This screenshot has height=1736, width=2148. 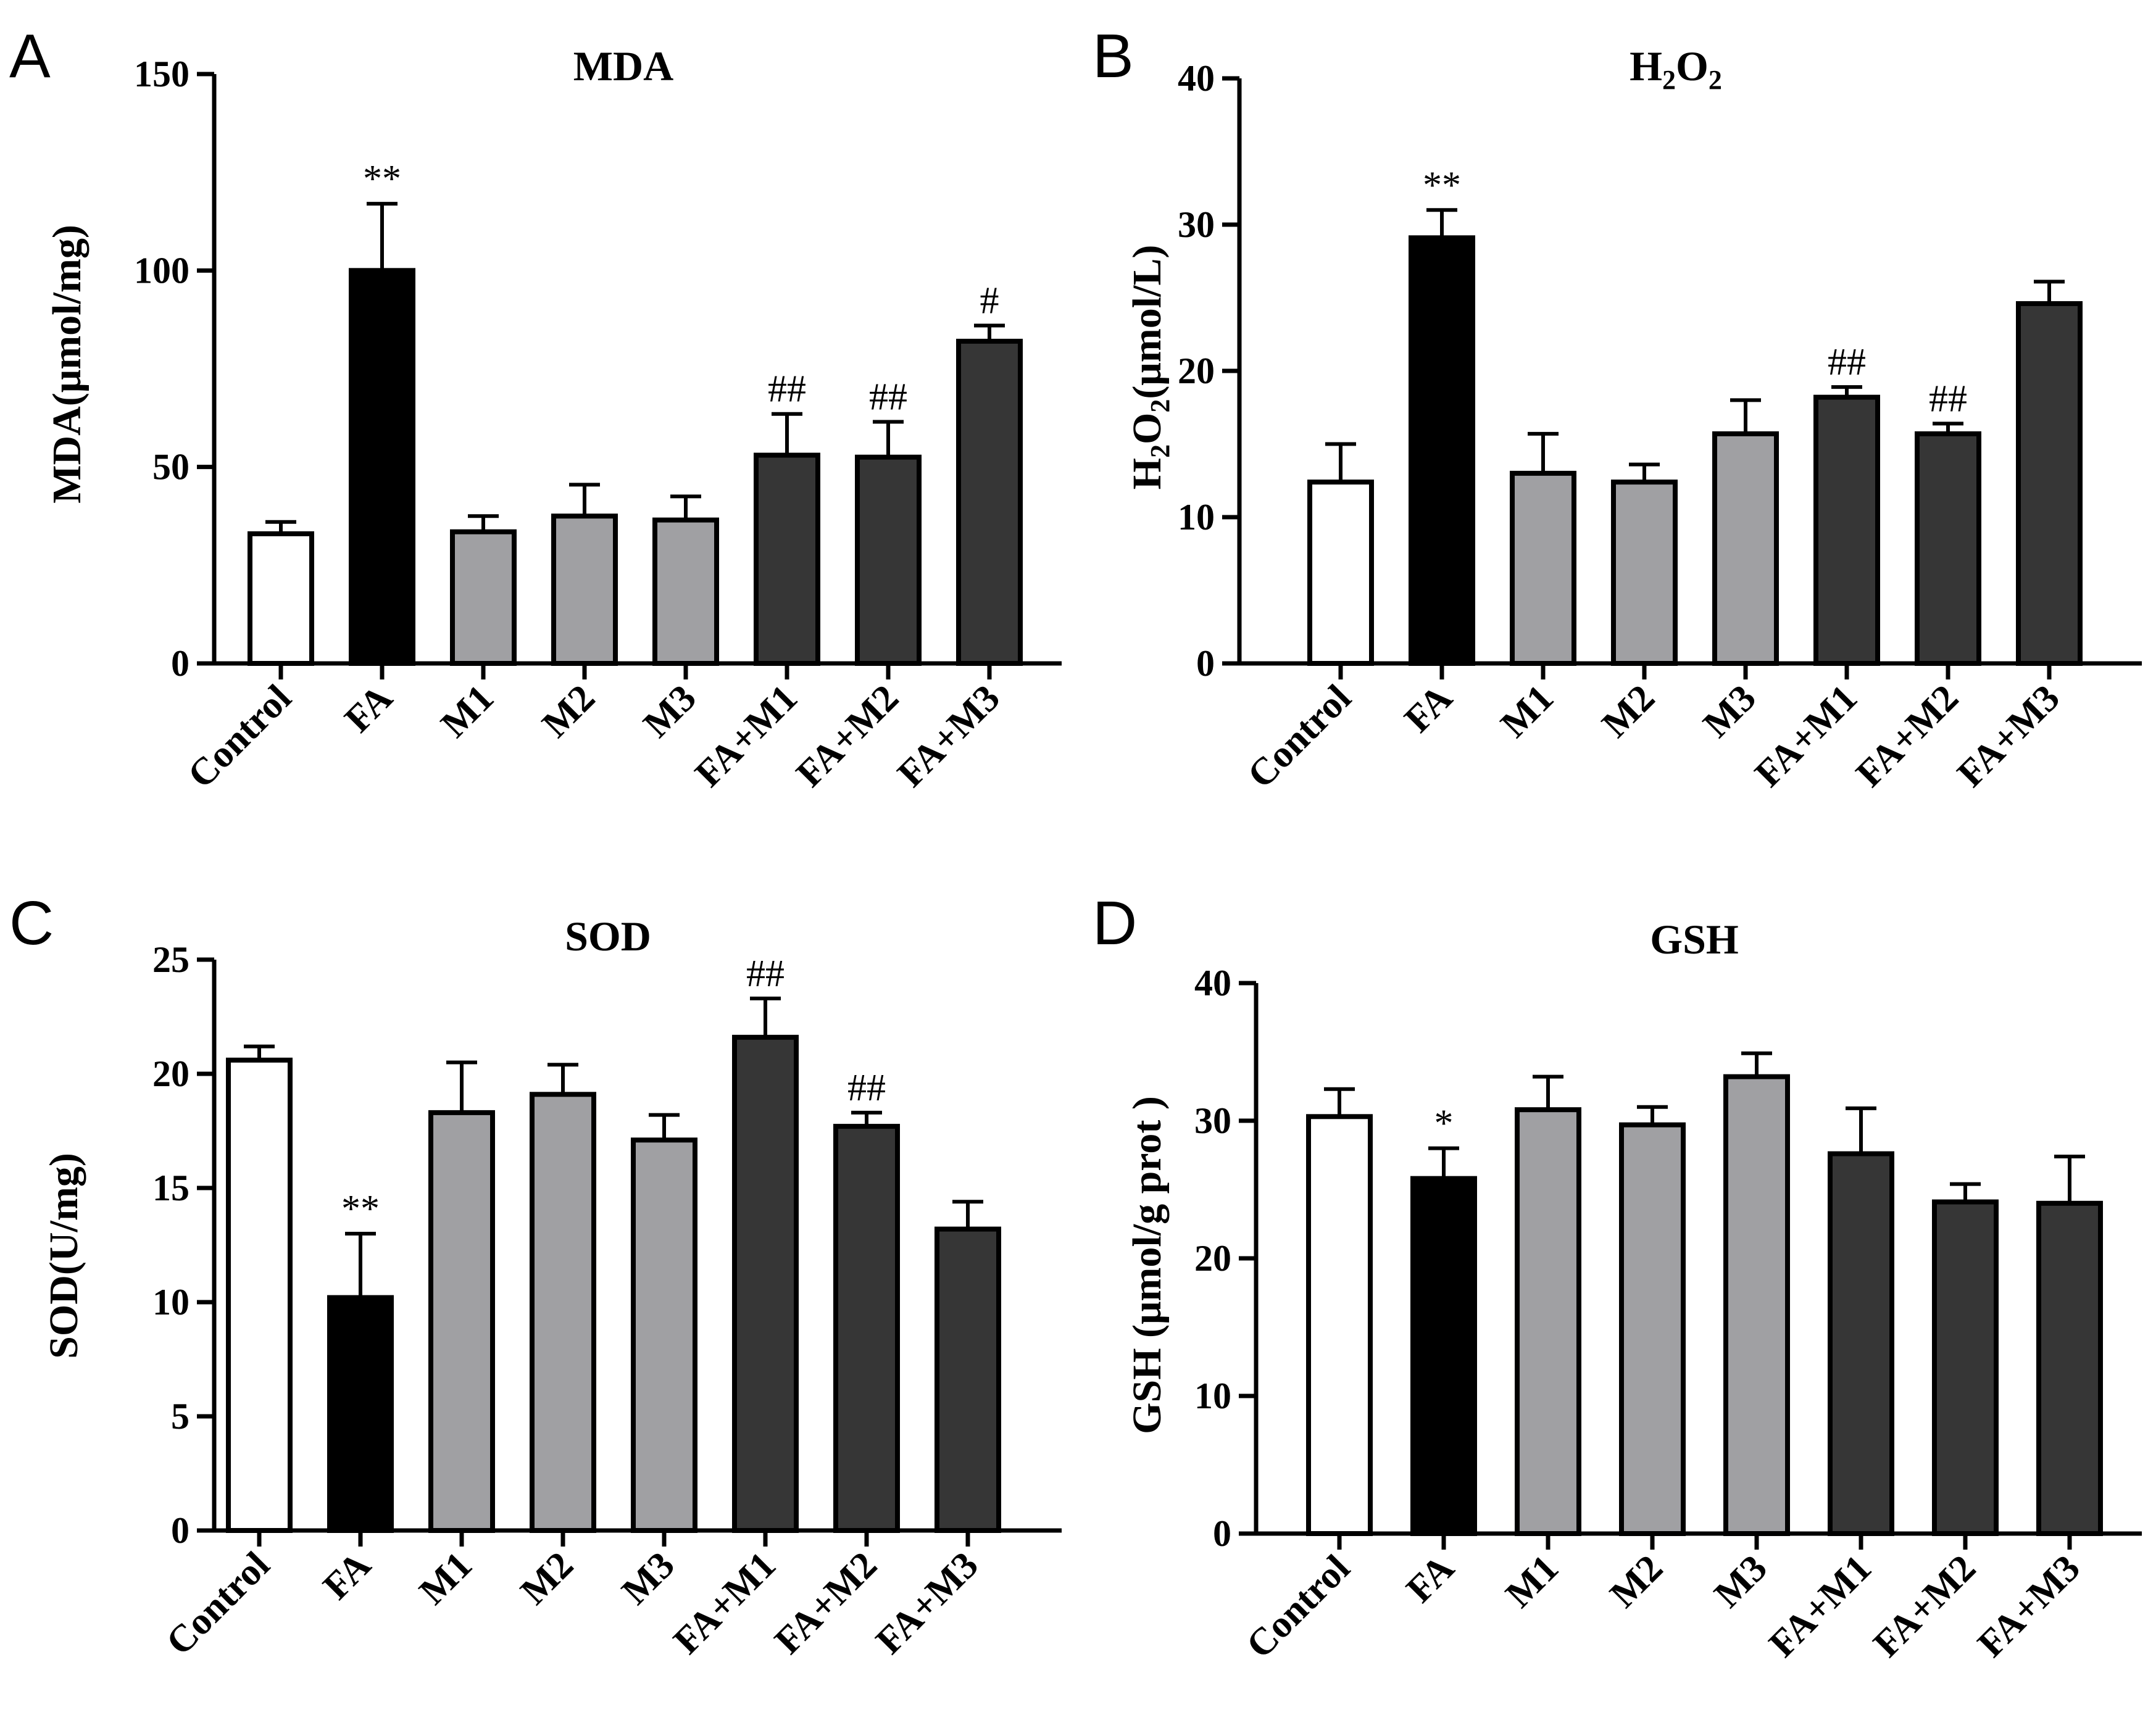 What do you see at coordinates (170, 1188) in the screenshot?
I see `y-tick-label: 15` at bounding box center [170, 1188].